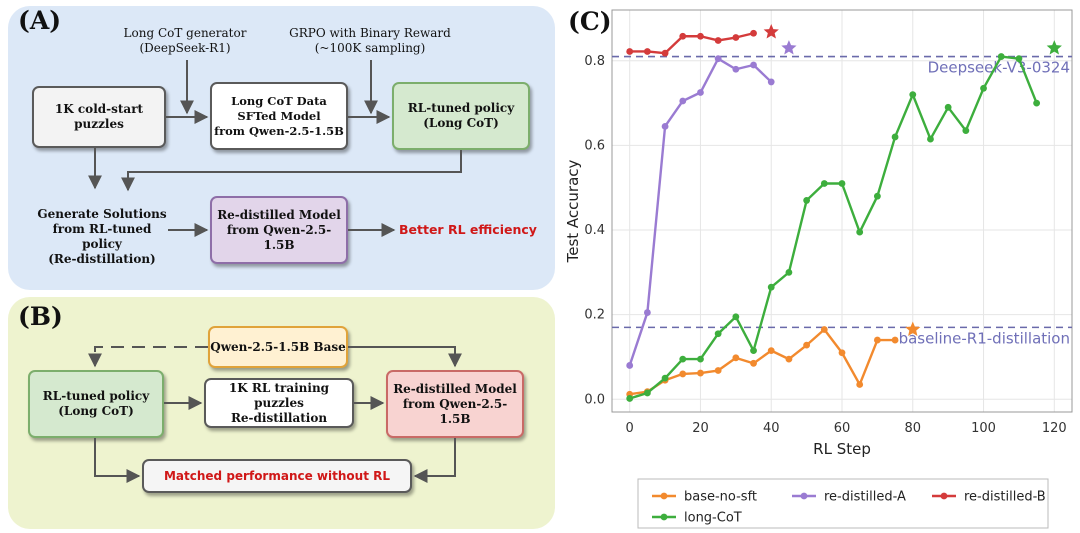 Image resolution: width=1080 pixels, height=533 pixels. Describe the element at coordinates (594, 145) in the screenshot. I see `y-tick-label: 0.6` at that location.